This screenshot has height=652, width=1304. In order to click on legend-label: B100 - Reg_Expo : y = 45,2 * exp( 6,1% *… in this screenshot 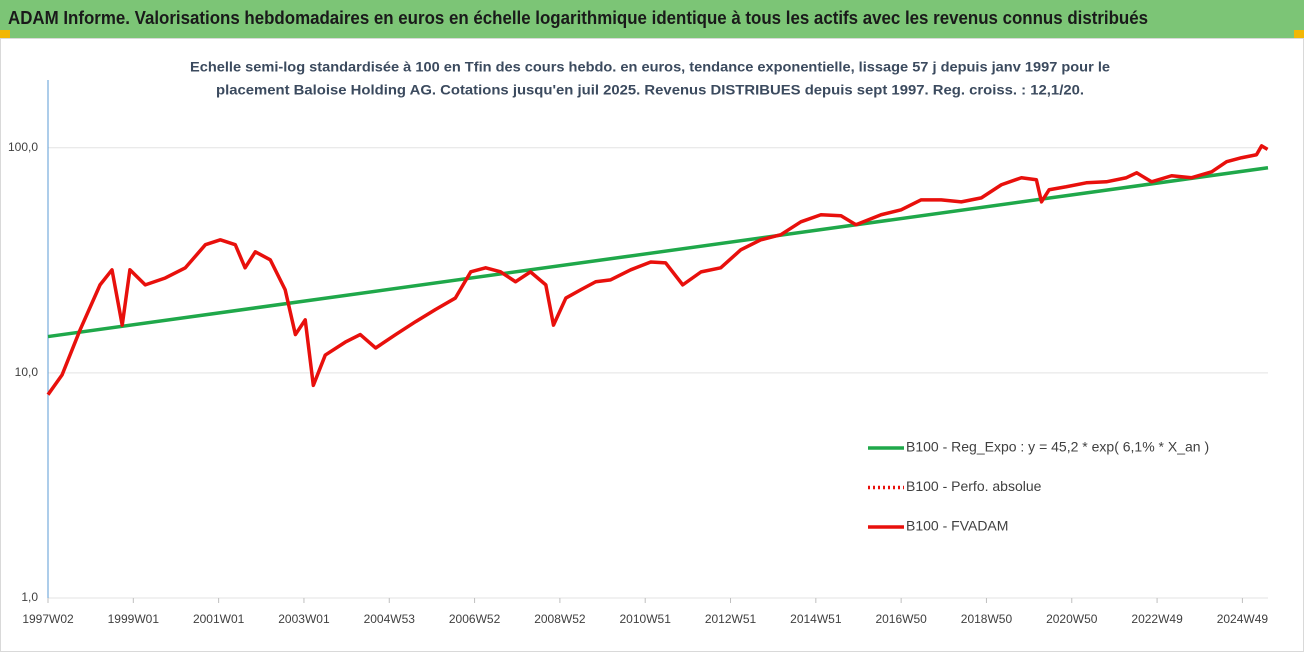, I will do `click(1057, 447)`.